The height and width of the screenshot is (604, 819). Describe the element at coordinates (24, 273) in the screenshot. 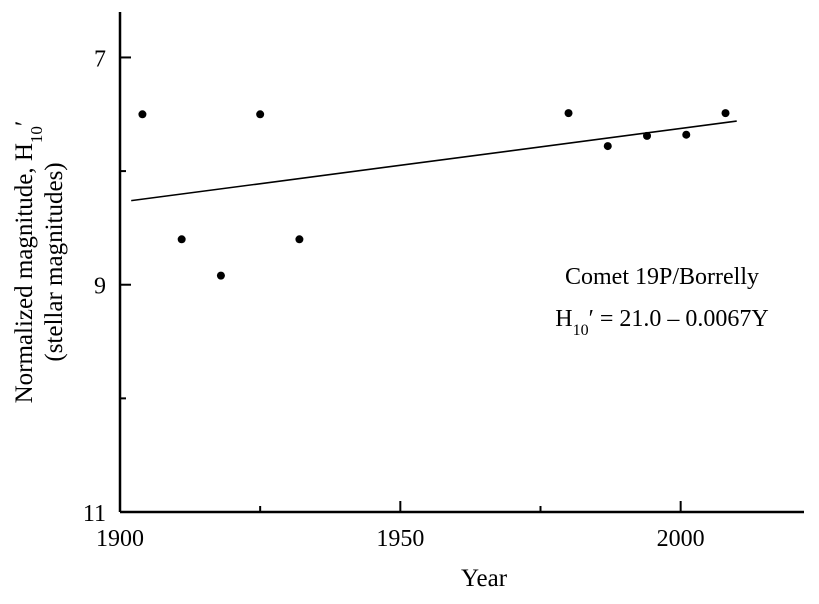

I see `y-axis-title-main: Normalized magnitude, H` at that location.